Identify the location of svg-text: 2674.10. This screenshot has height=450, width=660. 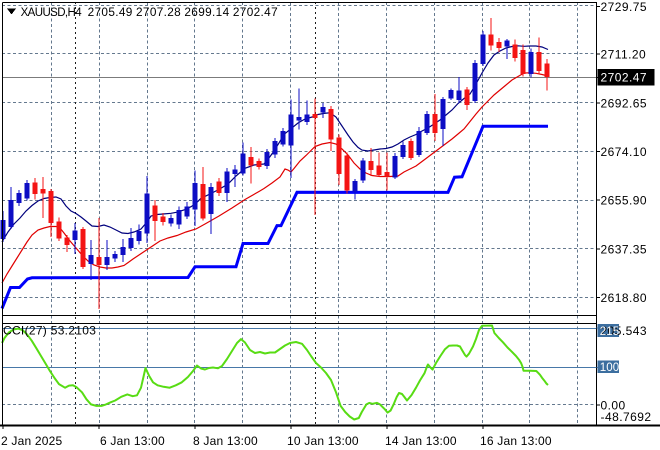
(624, 152).